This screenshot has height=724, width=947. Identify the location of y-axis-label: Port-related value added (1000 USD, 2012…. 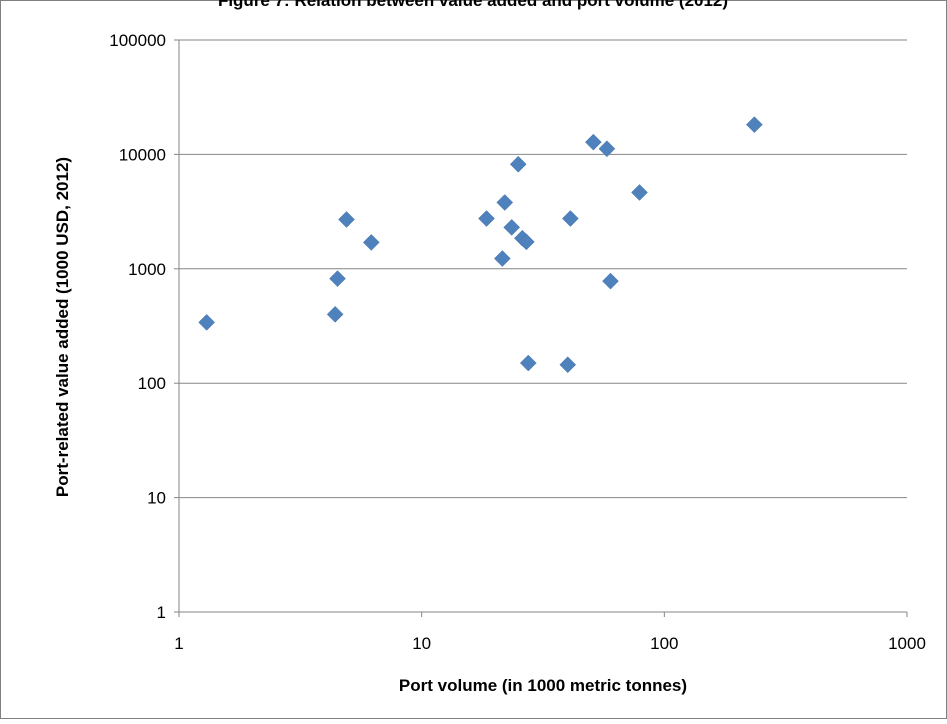
(62, 327).